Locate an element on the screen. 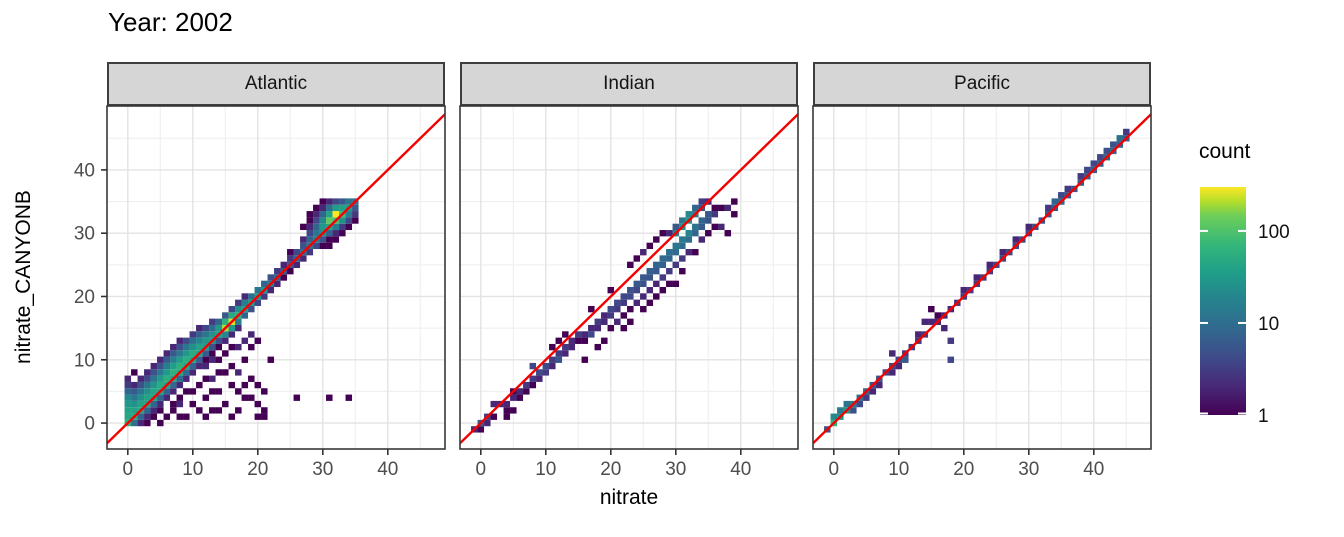  x-axis-title: nitrate is located at coordinates (629, 497).